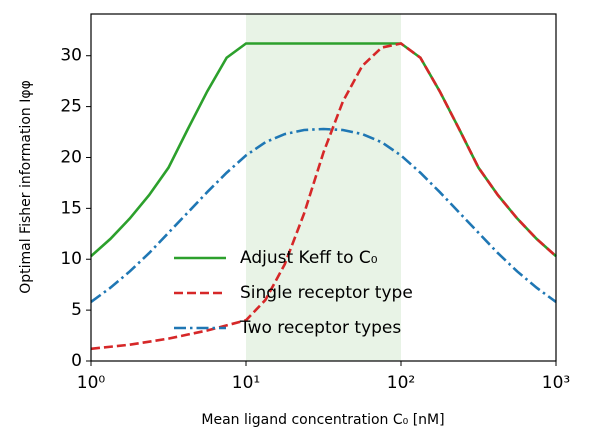 The image size is (589, 448). Describe the element at coordinates (76, 310) in the screenshot. I see `y-tick-label: 5` at that location.